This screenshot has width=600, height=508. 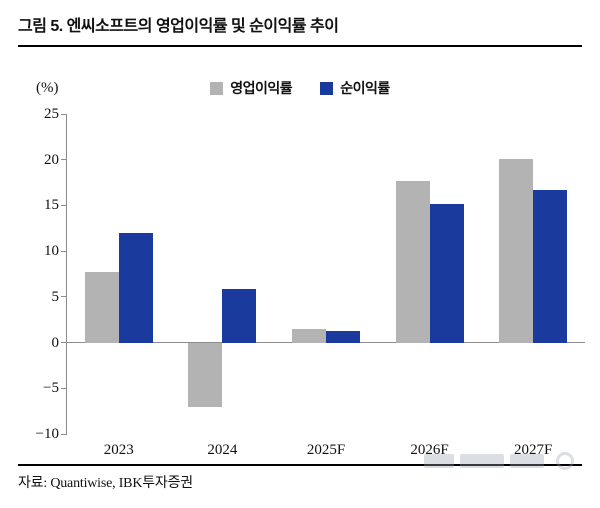 I want to click on x-axis-label: 2024, so click(x=222, y=450).